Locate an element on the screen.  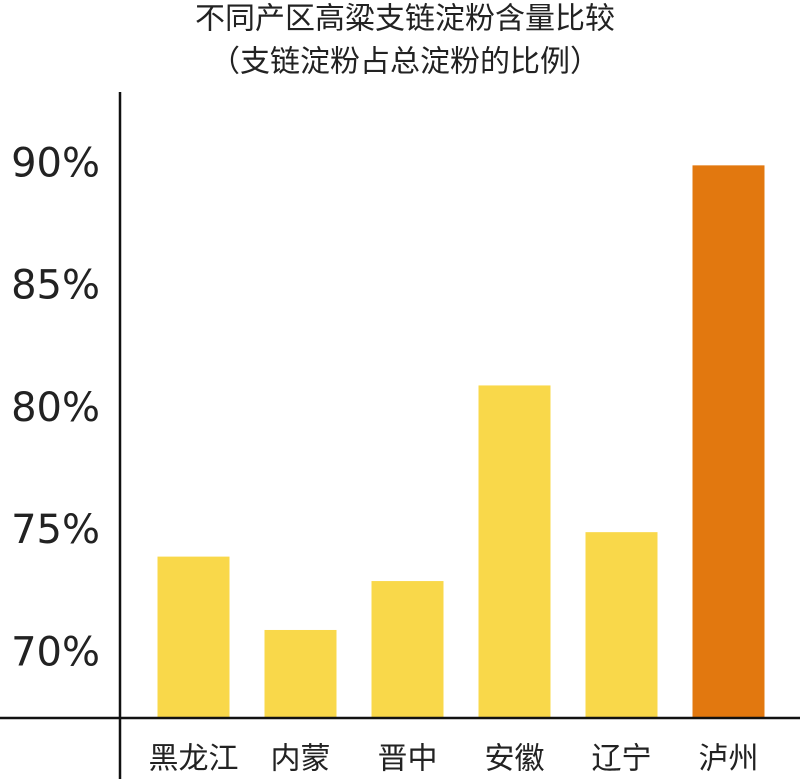
y-tick-label: 80% is located at coordinates (55, 408).